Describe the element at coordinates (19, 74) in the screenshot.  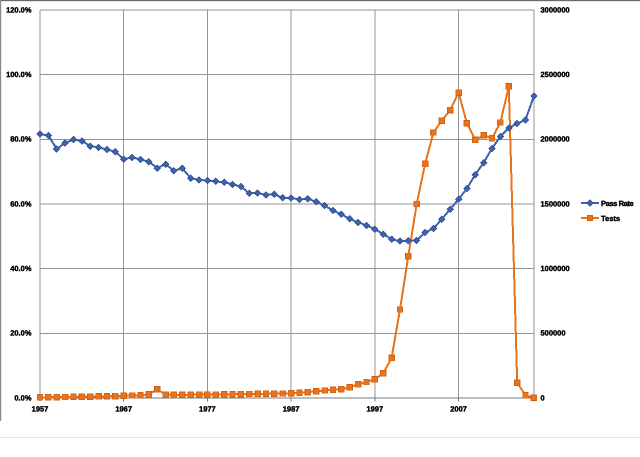
I see `svg-text: 100.0%` at that location.